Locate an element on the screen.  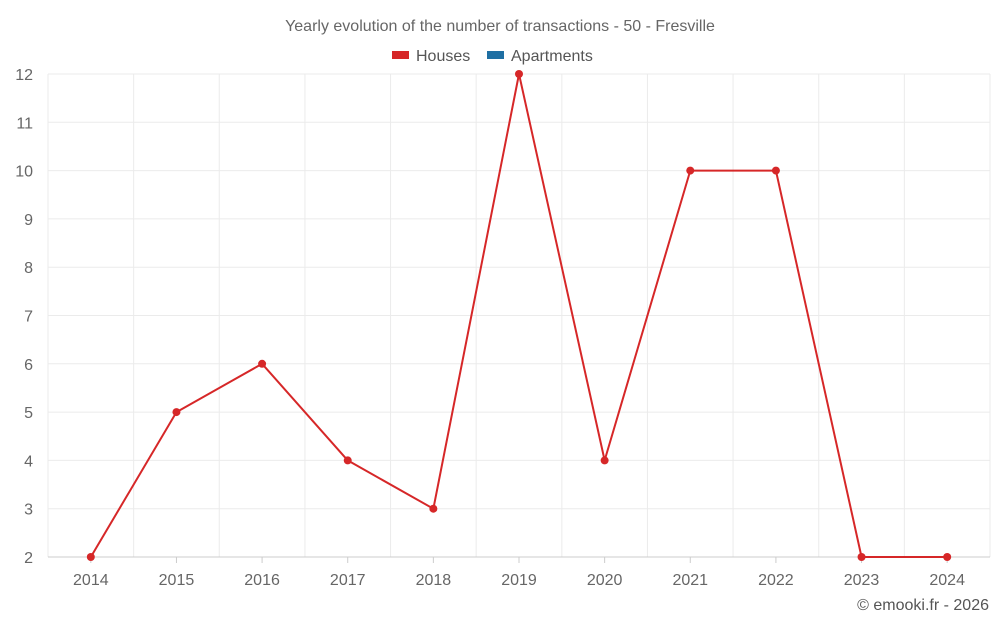
x-tick-label: 2019 is located at coordinates (519, 580).